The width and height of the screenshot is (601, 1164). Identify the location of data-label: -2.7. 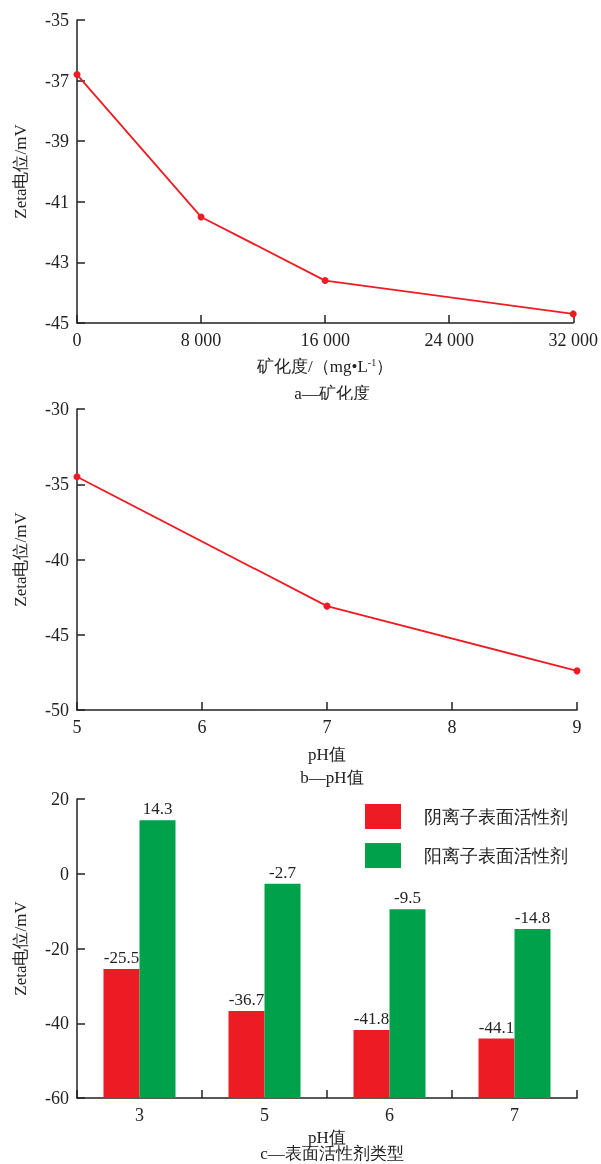
(283, 872).